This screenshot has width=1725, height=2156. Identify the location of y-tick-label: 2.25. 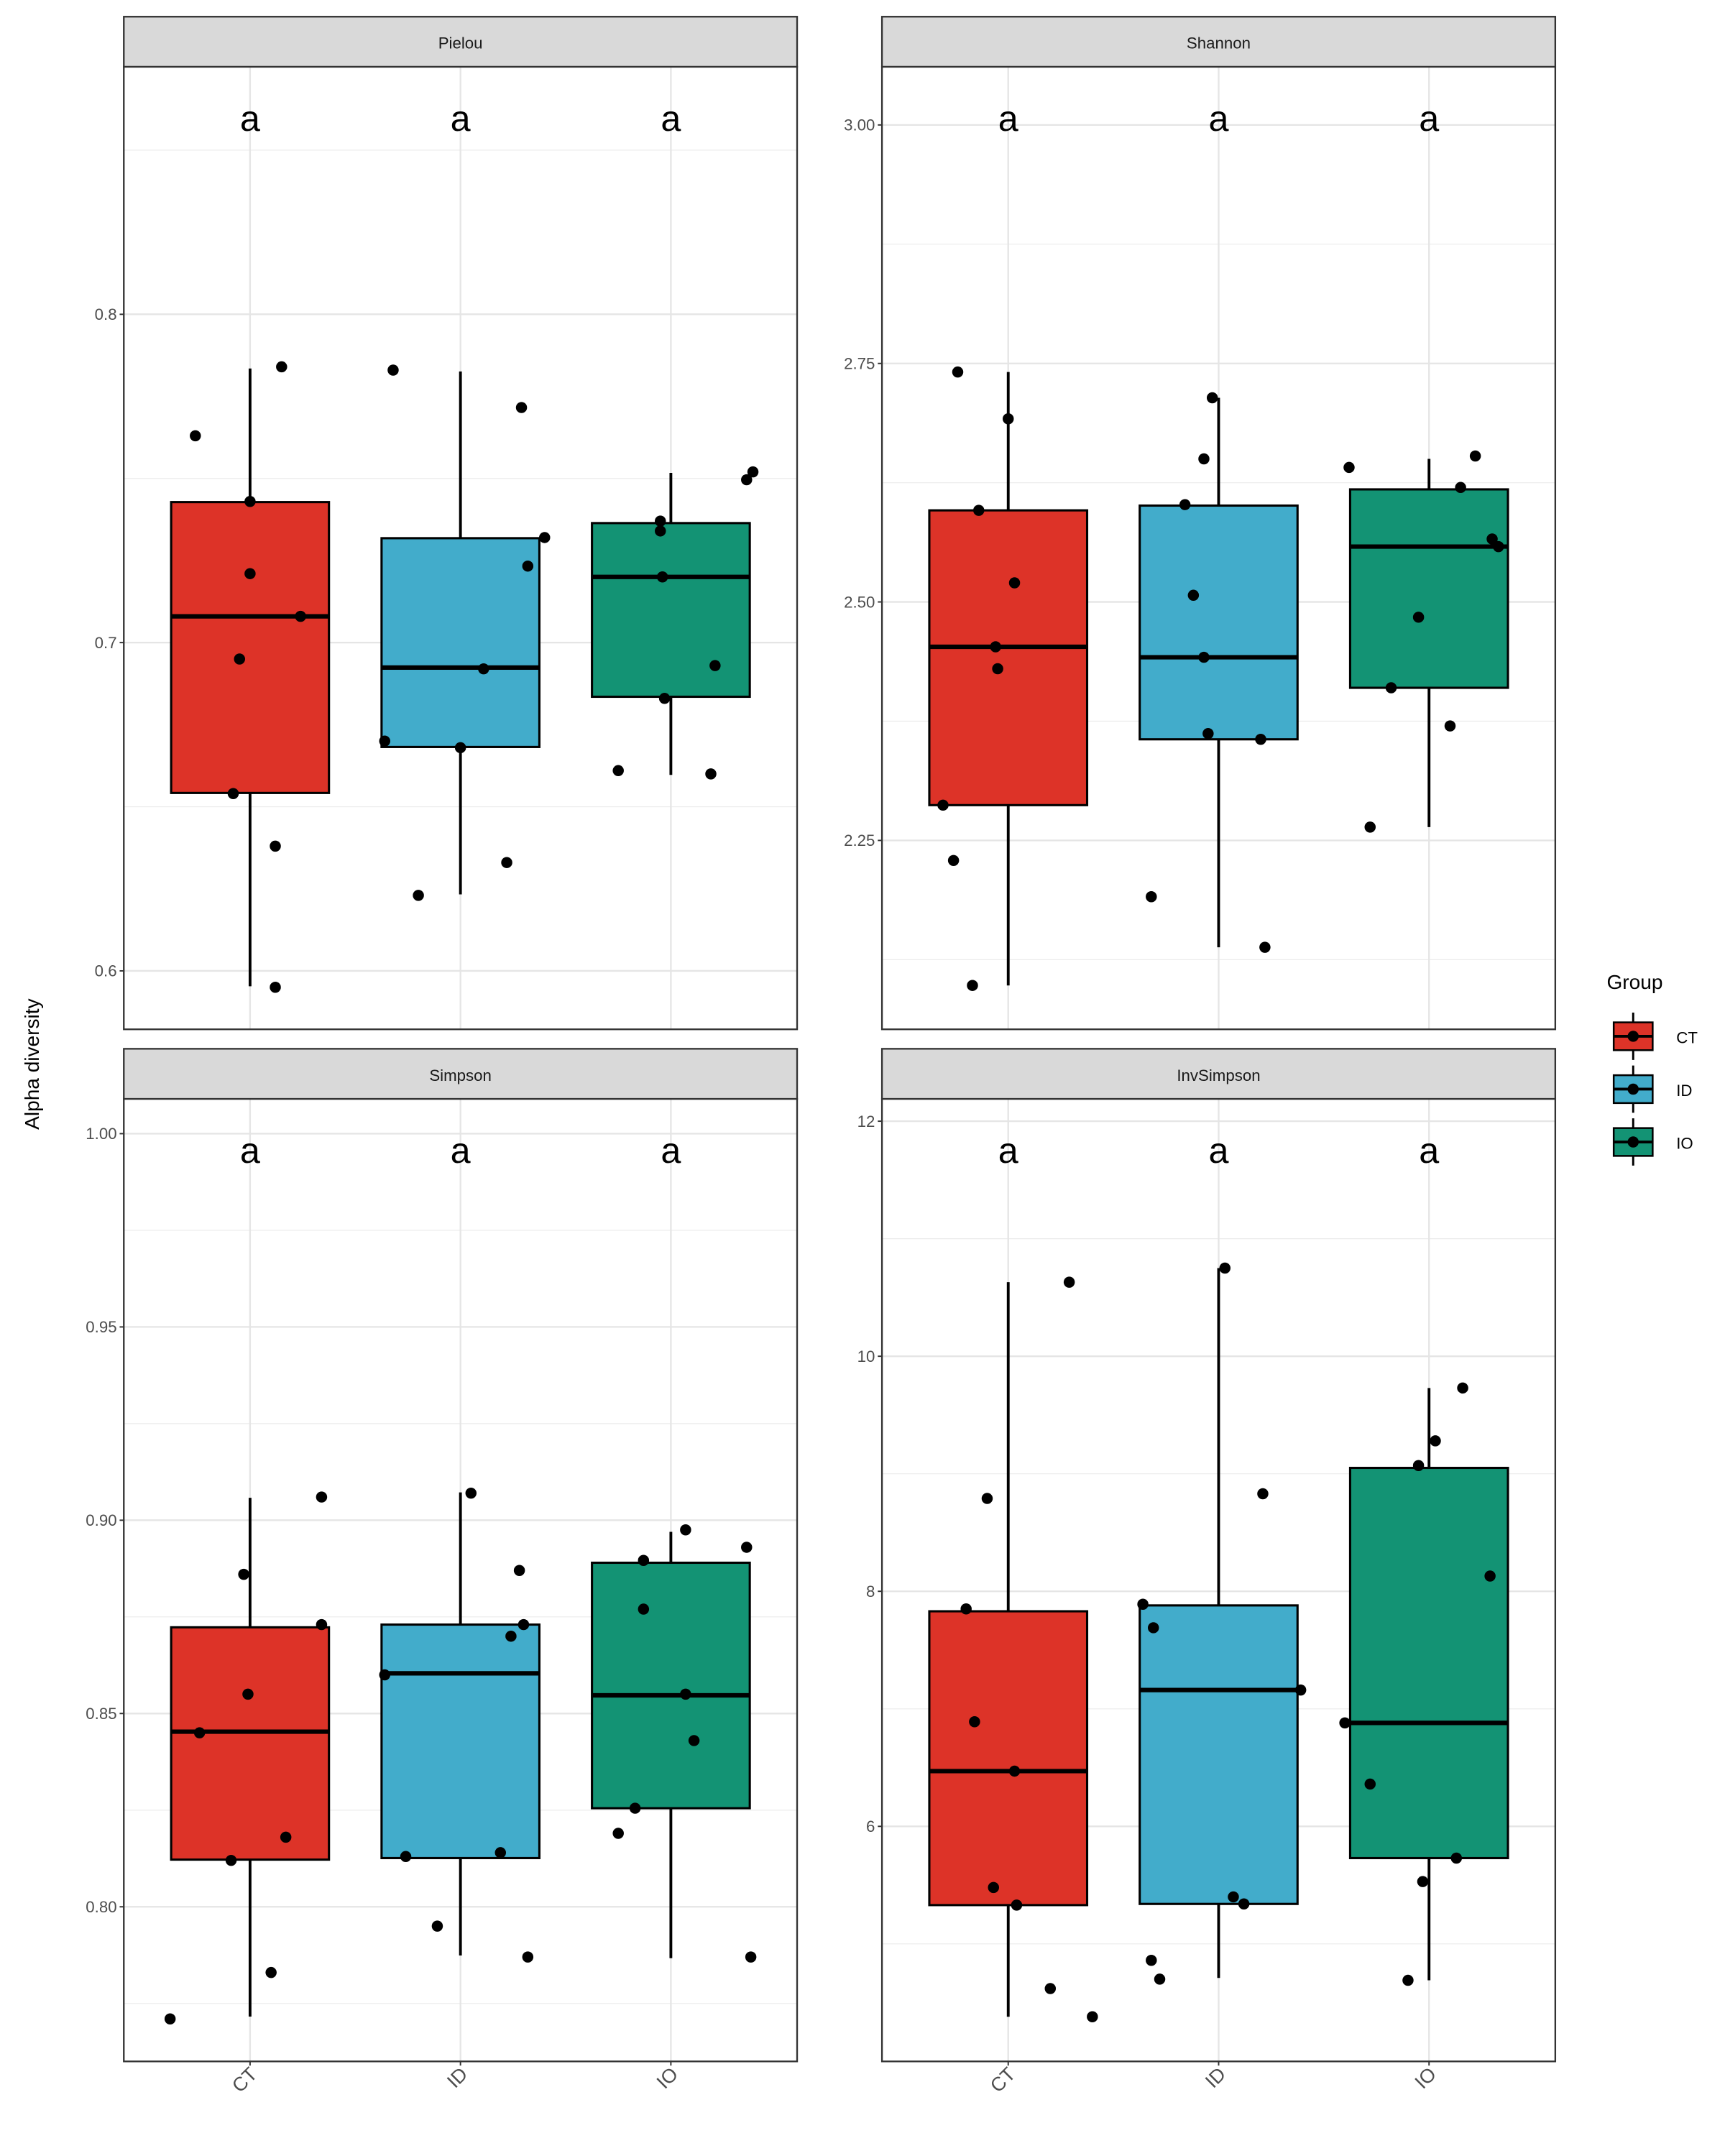
(859, 840).